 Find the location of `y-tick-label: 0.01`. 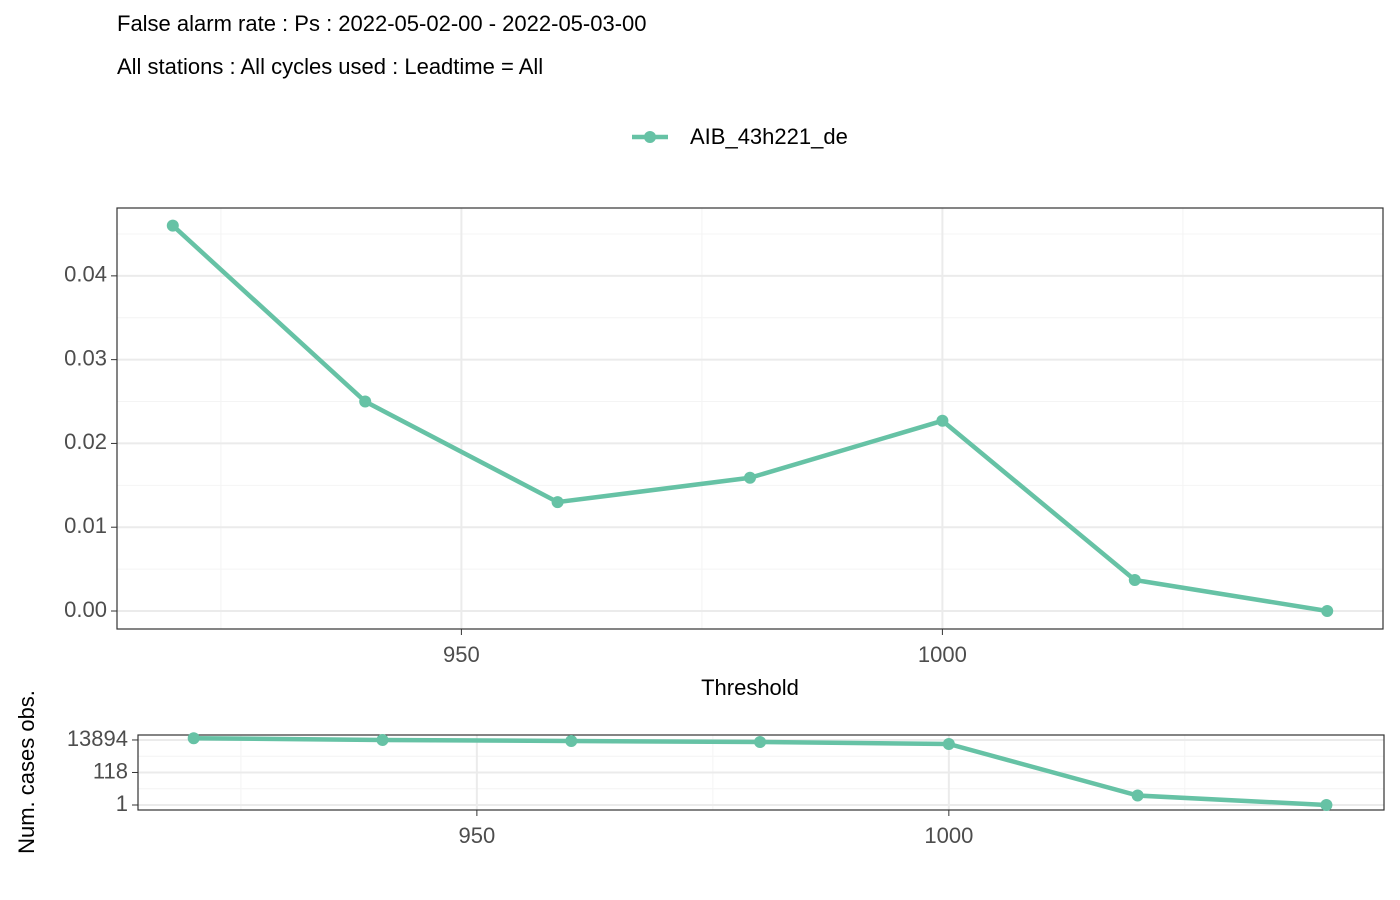

y-tick-label: 0.01 is located at coordinates (85, 525).